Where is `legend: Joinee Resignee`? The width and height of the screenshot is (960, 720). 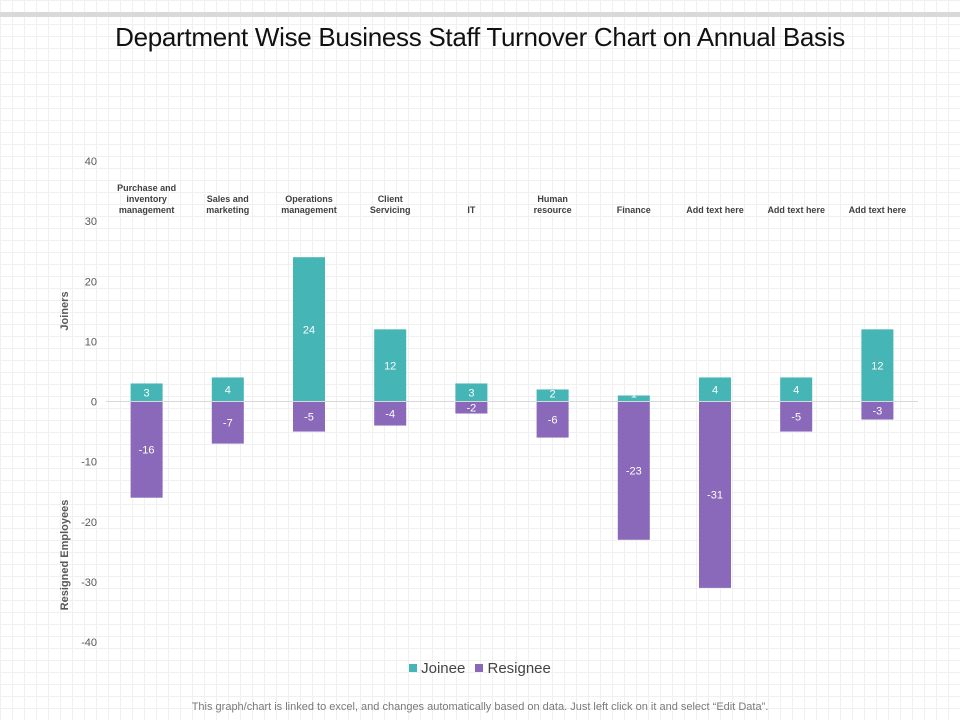 legend: Joinee Resignee is located at coordinates (480, 668).